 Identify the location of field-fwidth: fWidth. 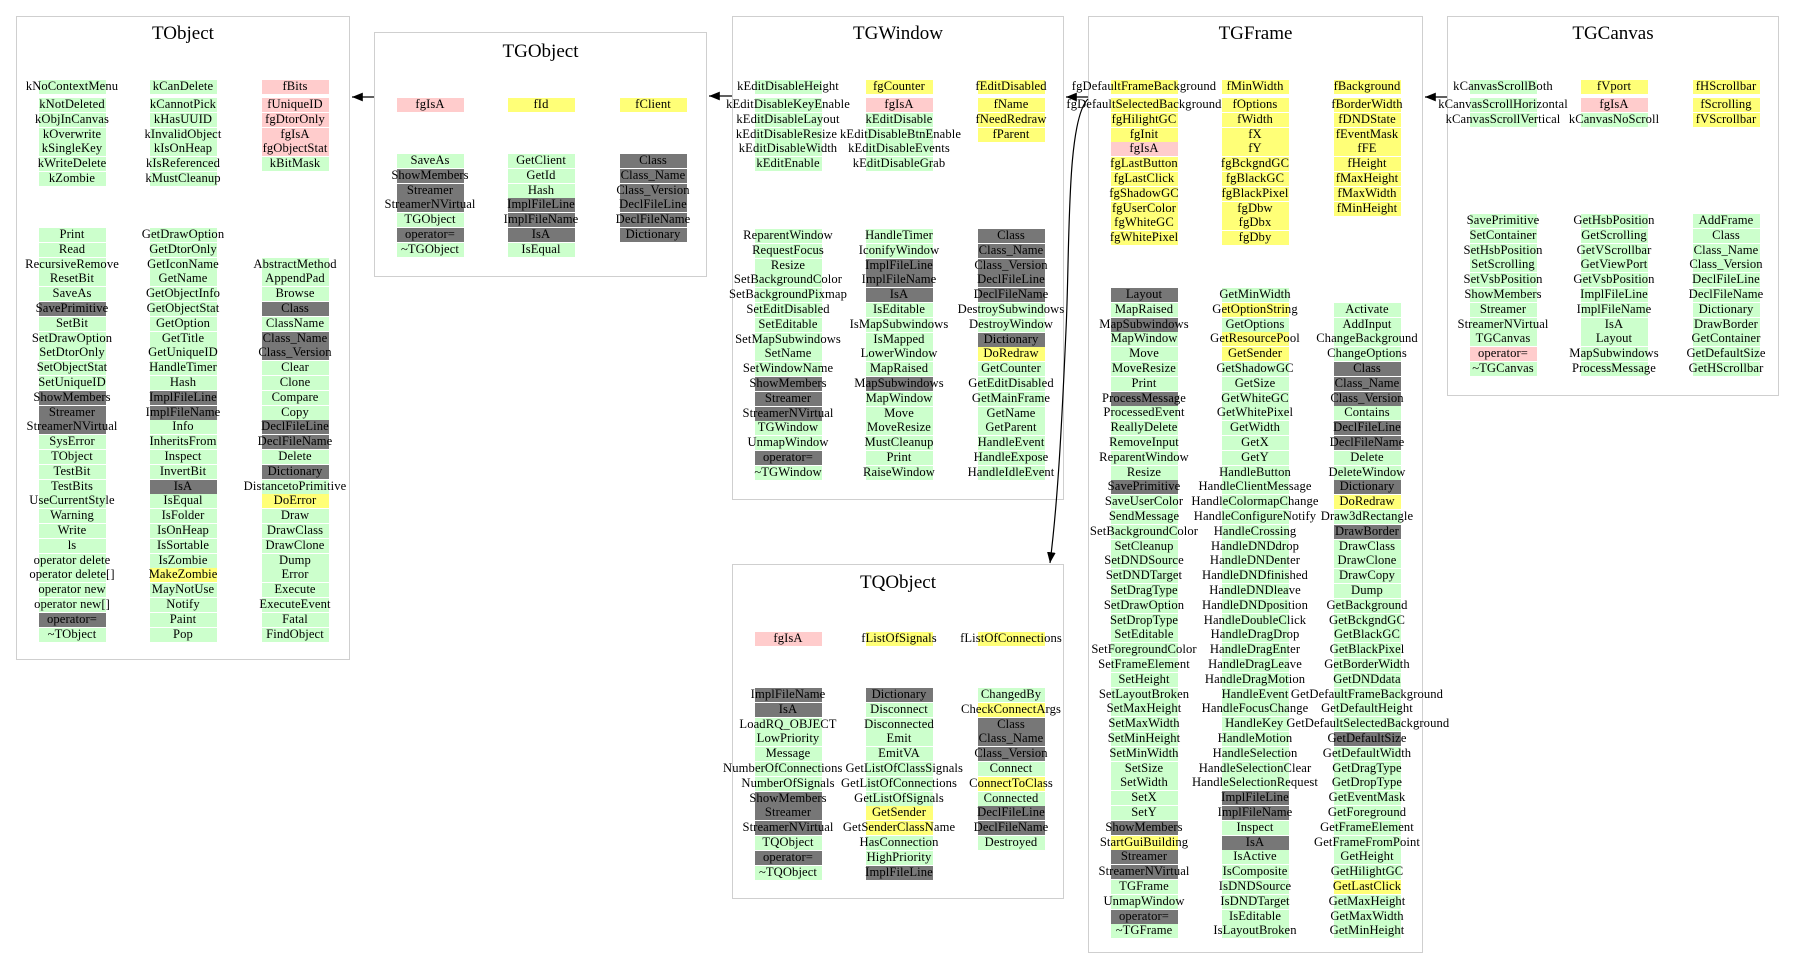
(1255, 119).